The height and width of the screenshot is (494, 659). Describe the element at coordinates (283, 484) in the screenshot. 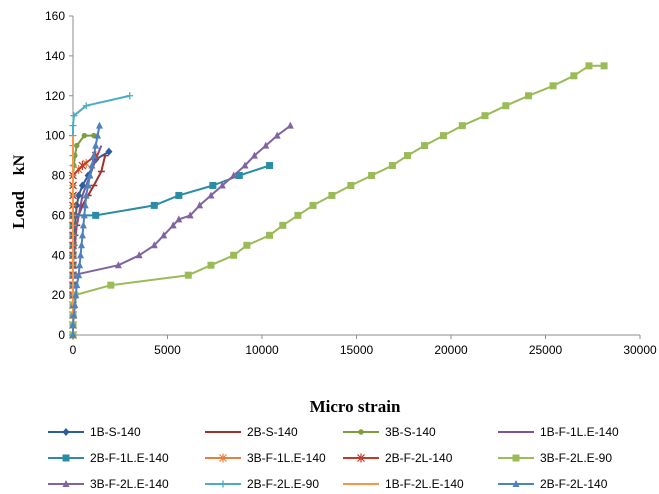

I see `legend-label: 2B-F-2L.E-90` at that location.